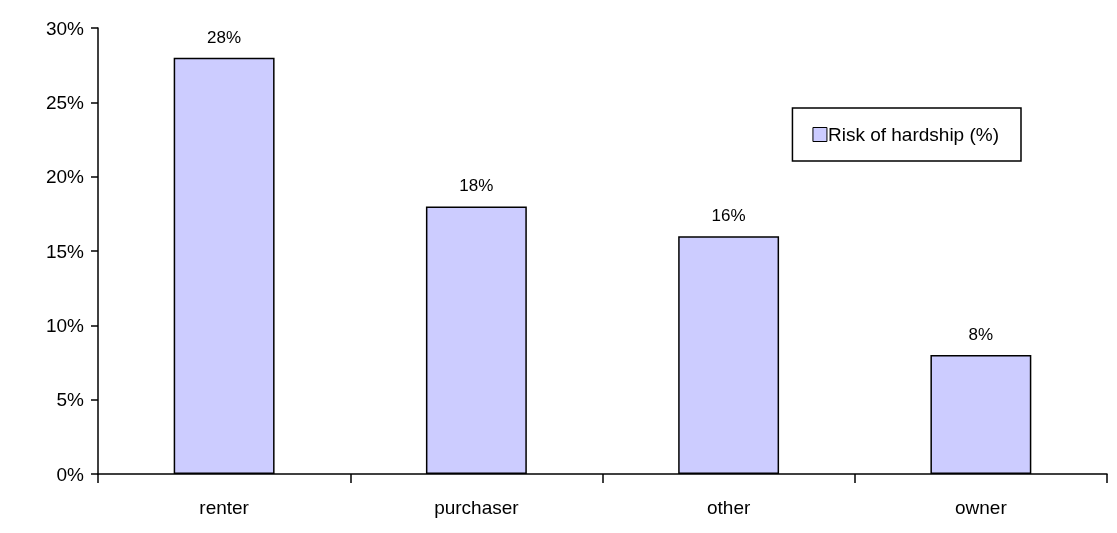 This screenshot has width=1117, height=533. What do you see at coordinates (477, 507) in the screenshot?
I see `x-tick-label: purchaser` at bounding box center [477, 507].